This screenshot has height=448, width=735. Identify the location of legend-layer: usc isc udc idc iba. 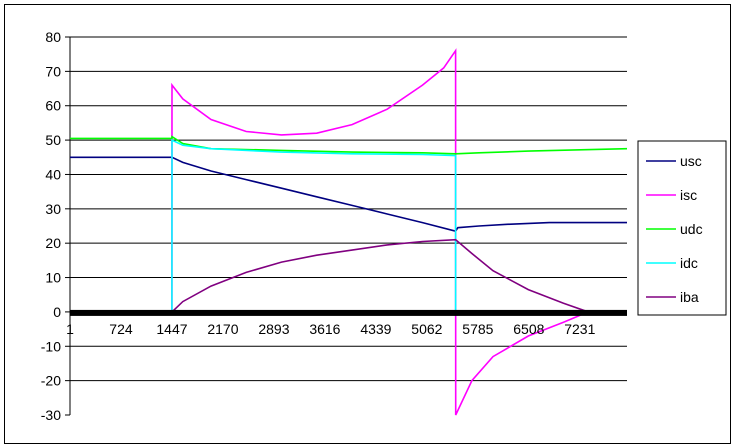
(682, 228).